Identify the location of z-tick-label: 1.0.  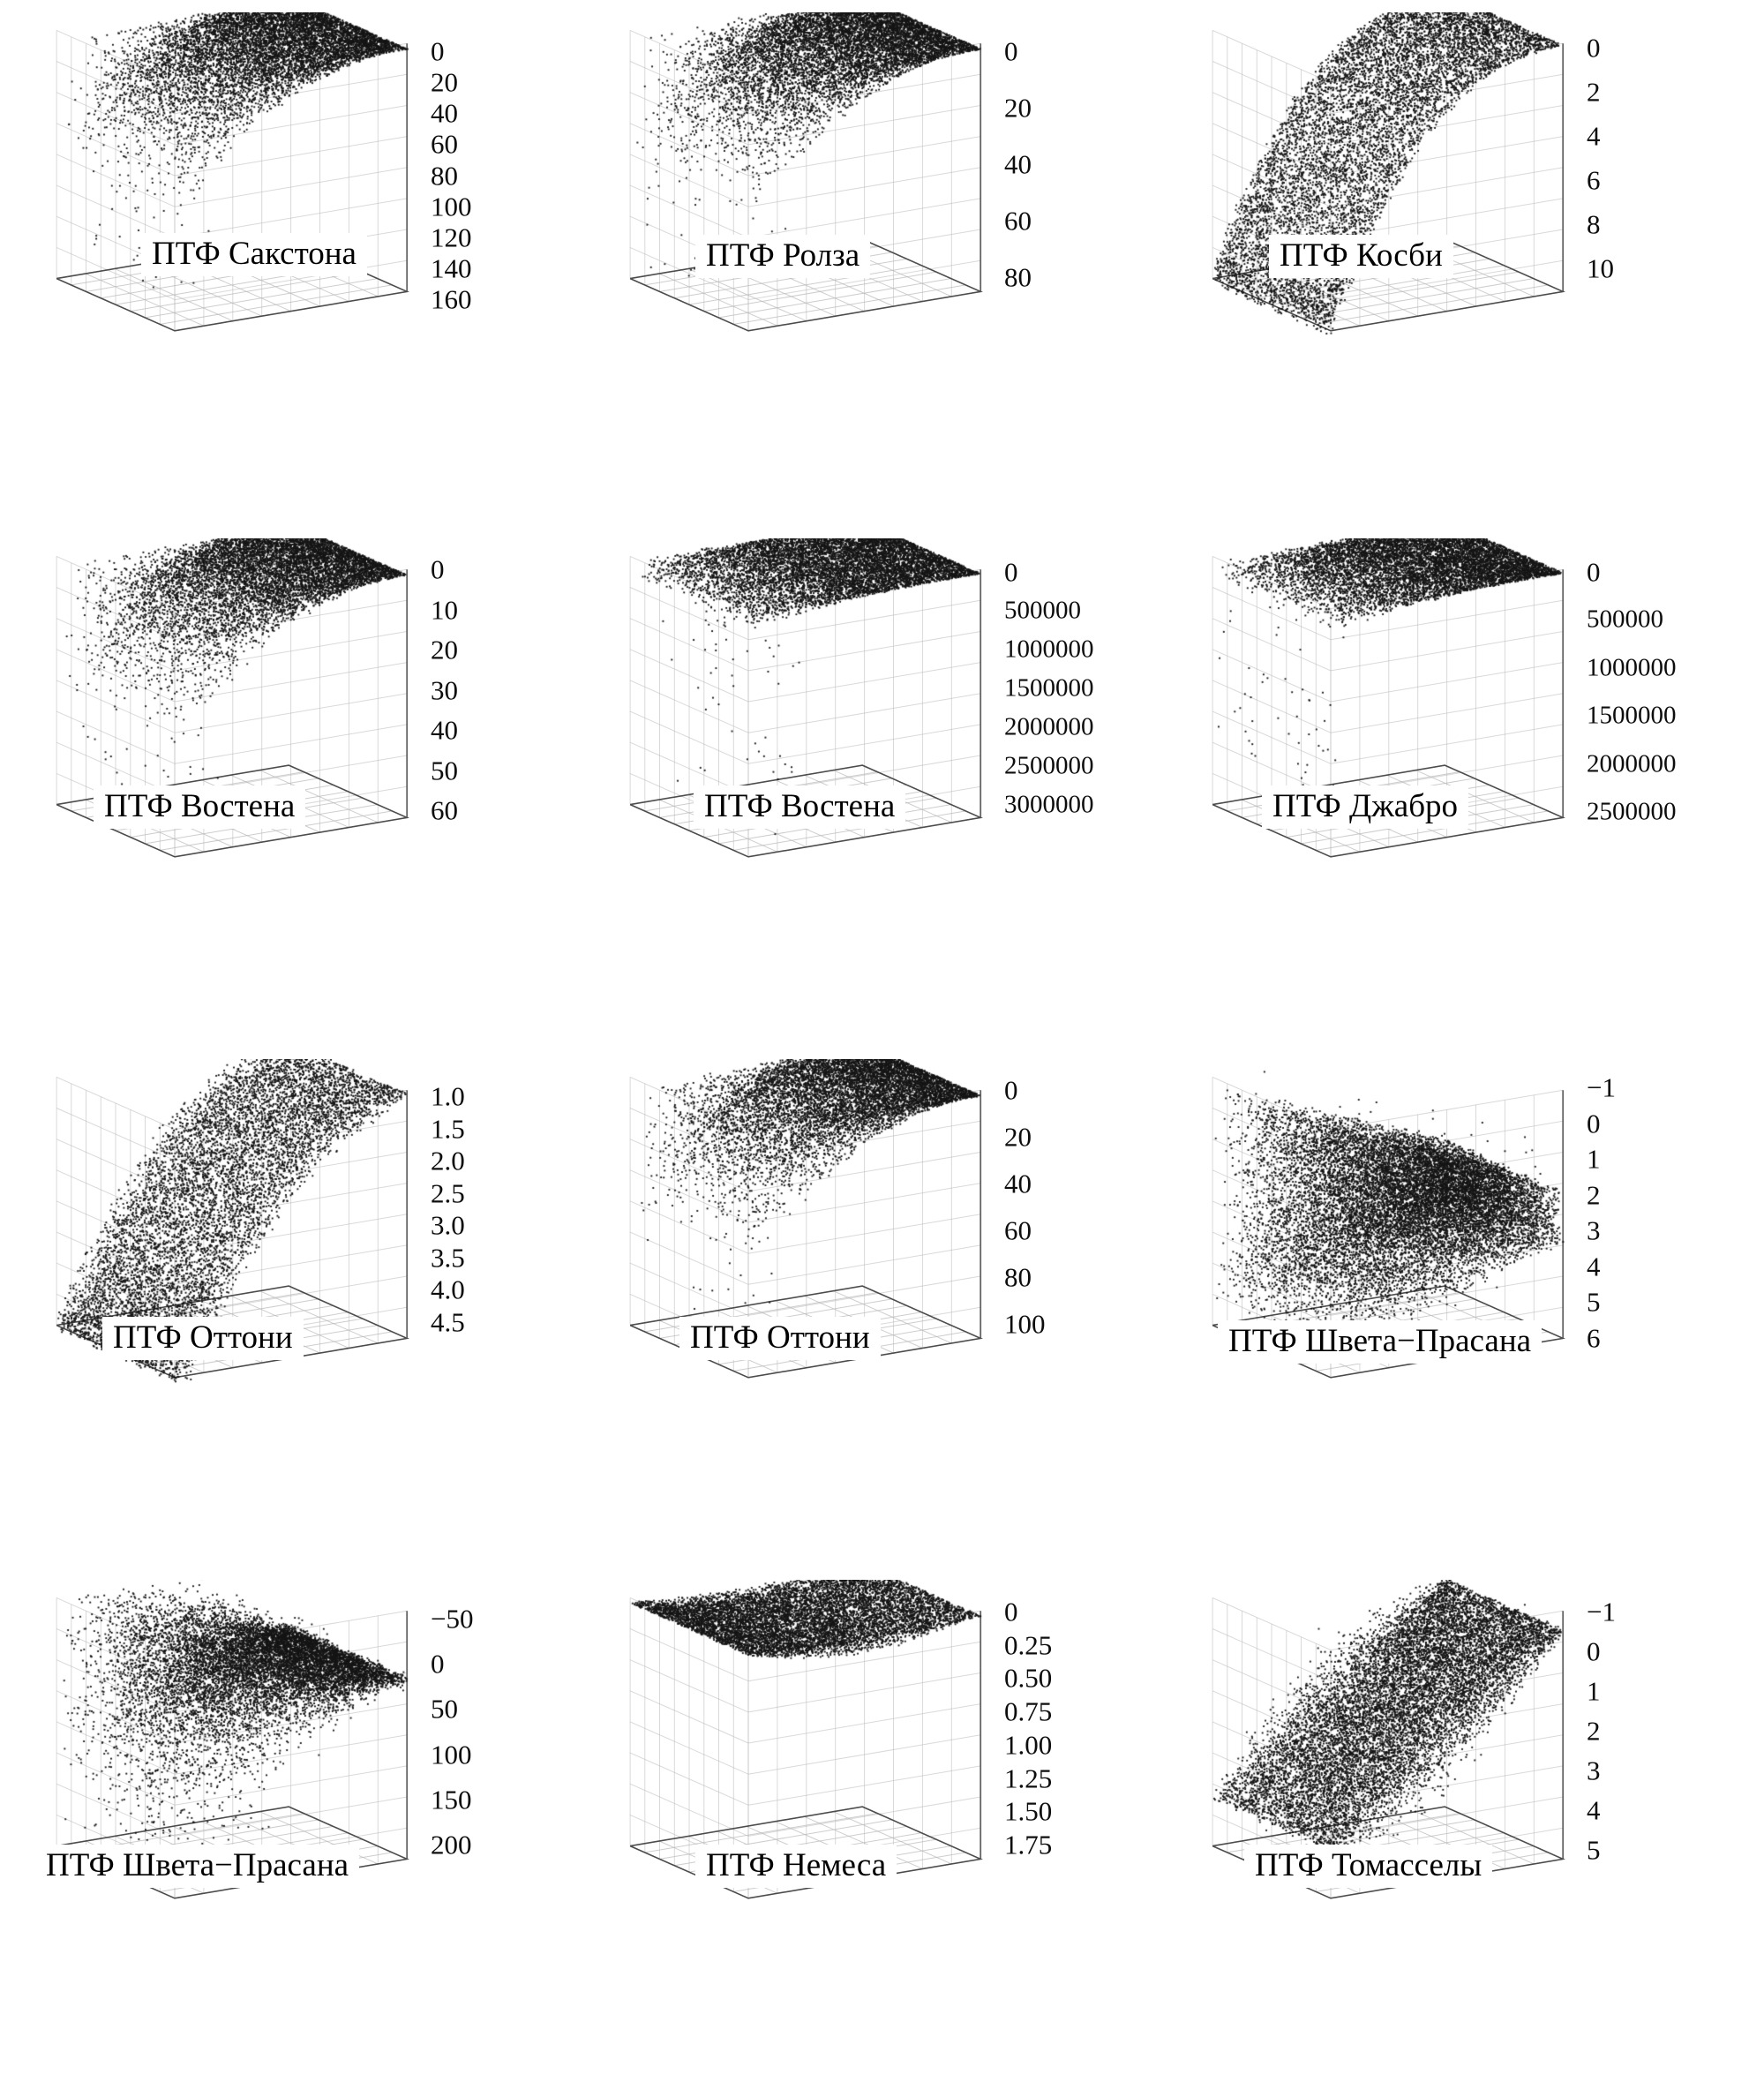
(448, 1096).